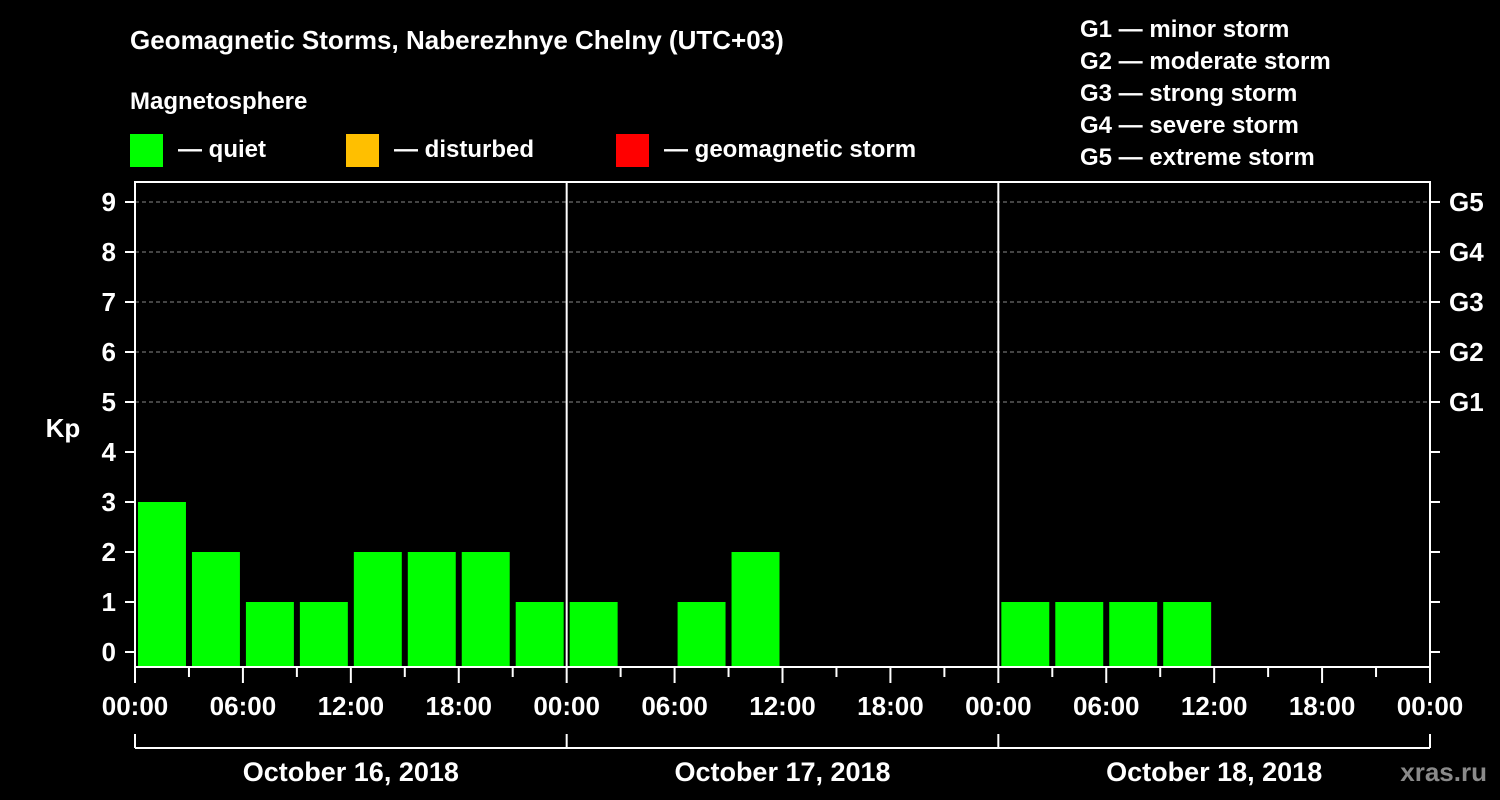 This screenshot has width=1500, height=800. Describe the element at coordinates (1197, 157) in the screenshot. I see `storm-scale-g5: G5 — extreme storm` at that location.